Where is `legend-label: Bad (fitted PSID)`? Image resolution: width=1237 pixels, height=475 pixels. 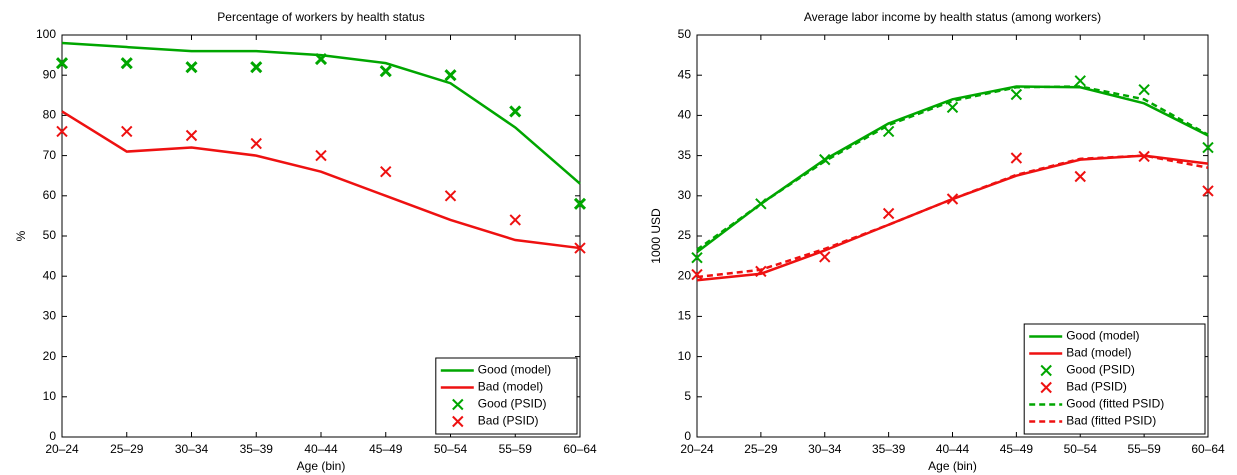 legend-label: Bad (fitted PSID) is located at coordinates (1111, 421).